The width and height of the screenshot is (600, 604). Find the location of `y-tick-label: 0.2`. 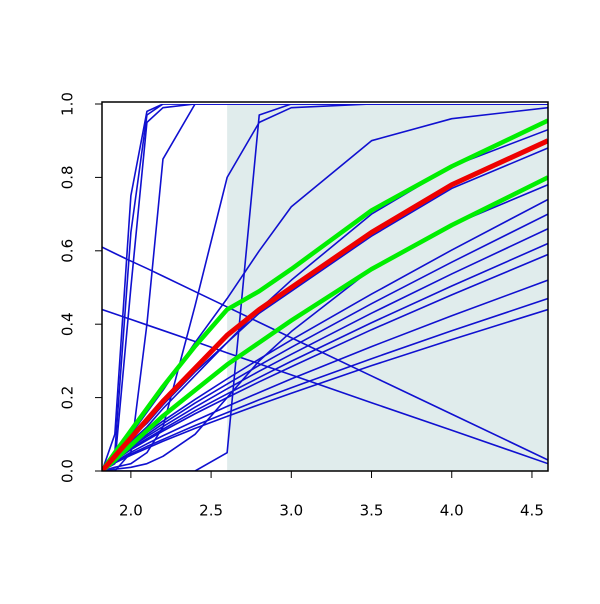

y-tick-label: 0.2 is located at coordinates (68, 398).